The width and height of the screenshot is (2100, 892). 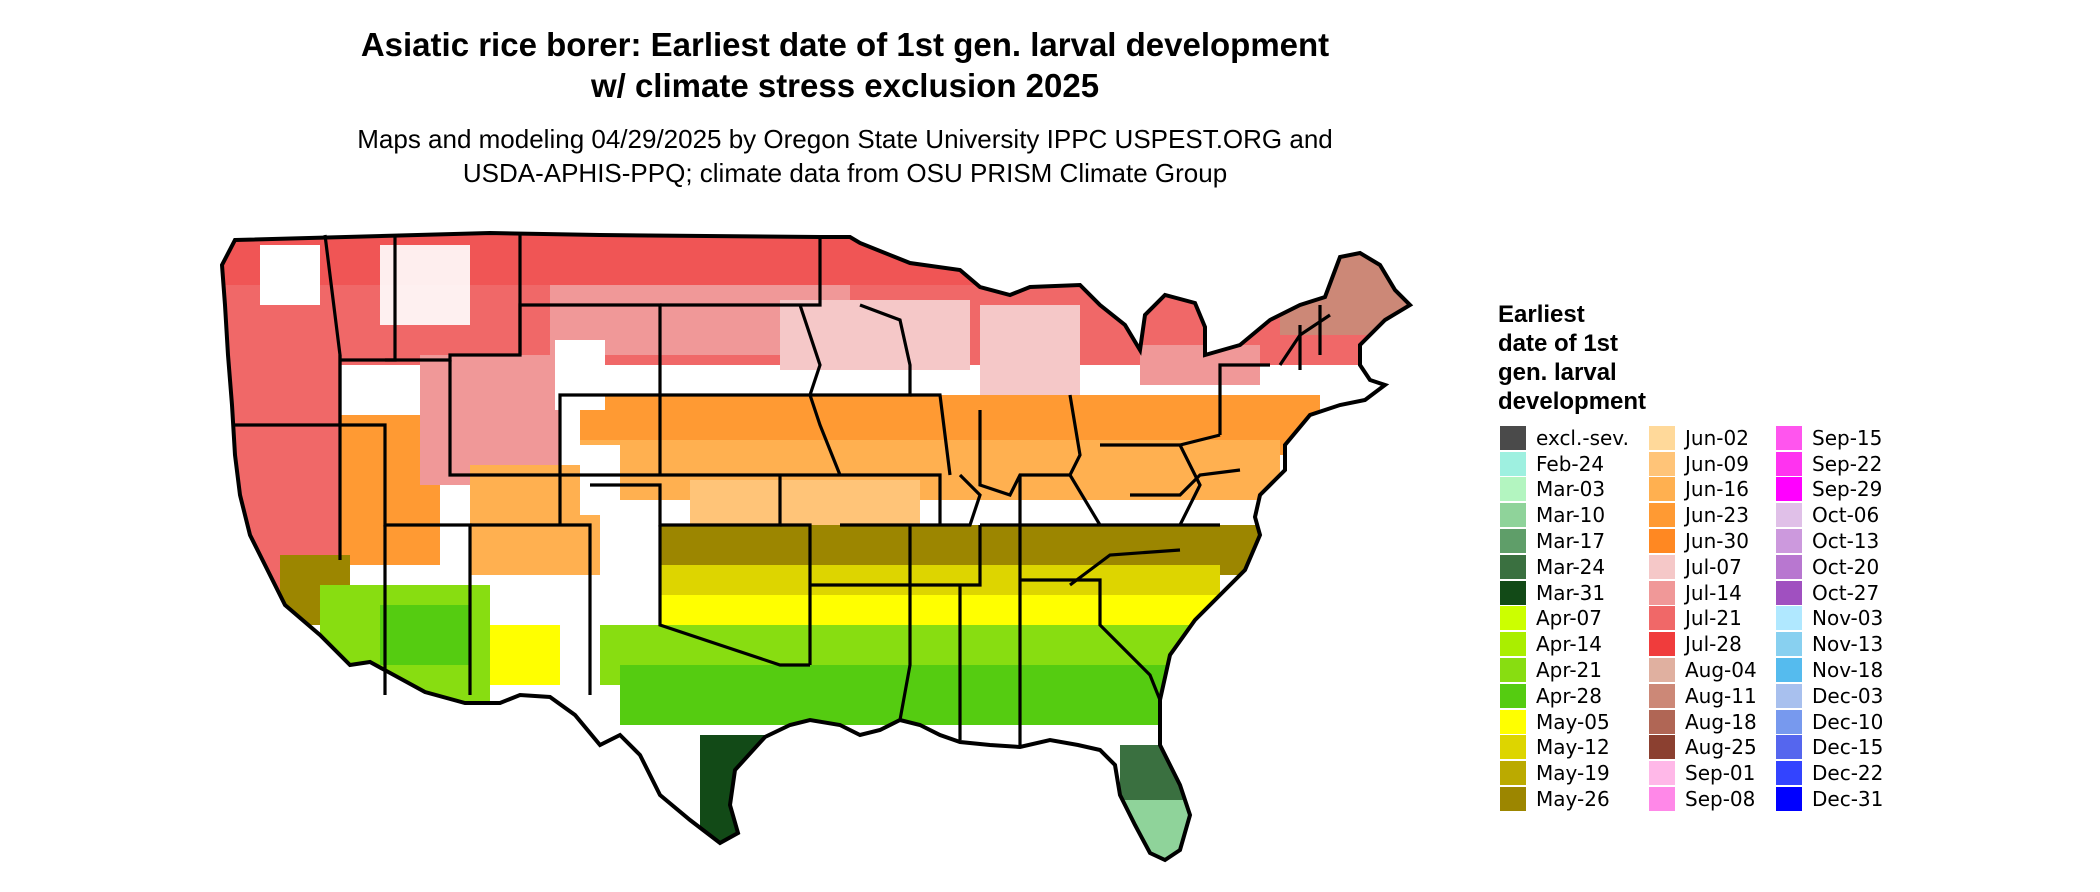 What do you see at coordinates (1829, 464) in the screenshot?
I see `legend-item: Sep-22` at bounding box center [1829, 464].